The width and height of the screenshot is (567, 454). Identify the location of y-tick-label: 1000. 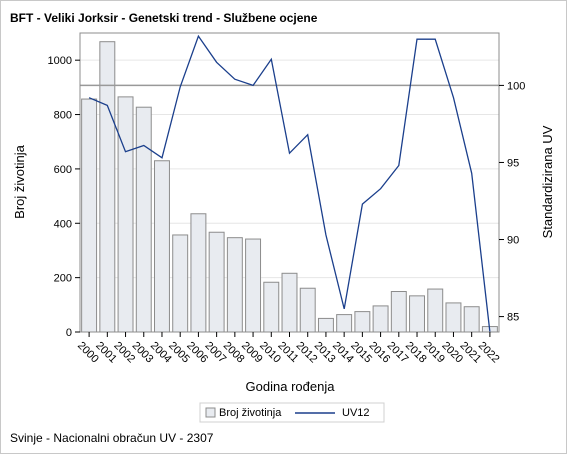
(60, 61).